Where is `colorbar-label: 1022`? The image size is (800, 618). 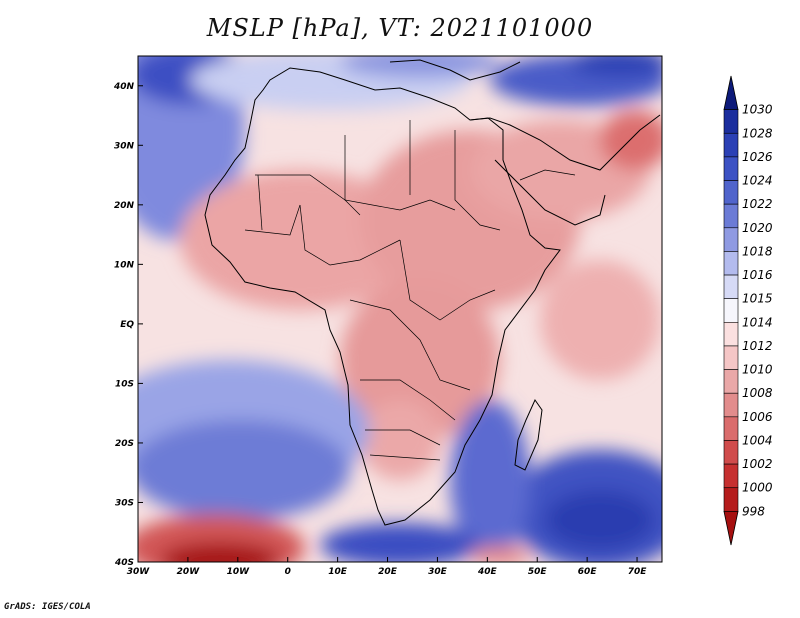
colorbar-label: 1022 is located at coordinates (757, 204).